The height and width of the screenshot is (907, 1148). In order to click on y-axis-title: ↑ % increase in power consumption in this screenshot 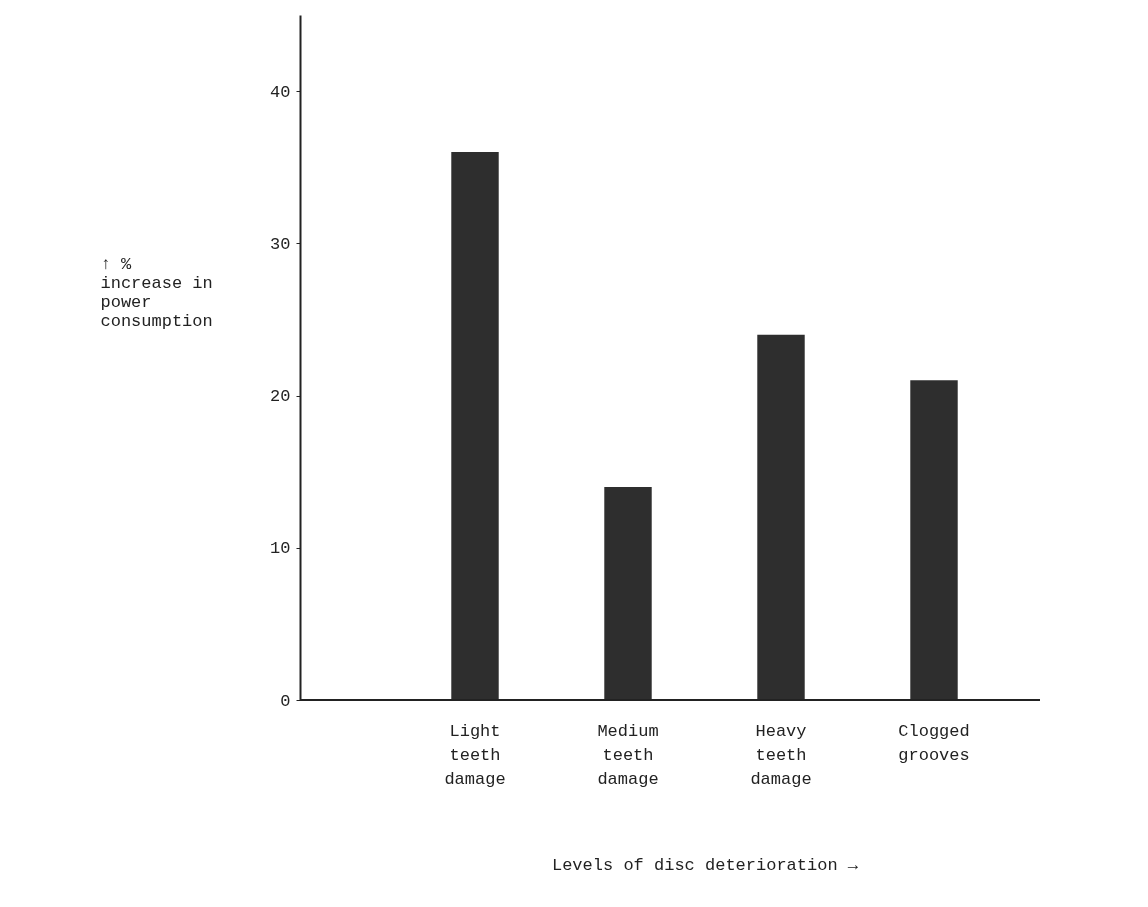, I will do `click(156, 292)`.